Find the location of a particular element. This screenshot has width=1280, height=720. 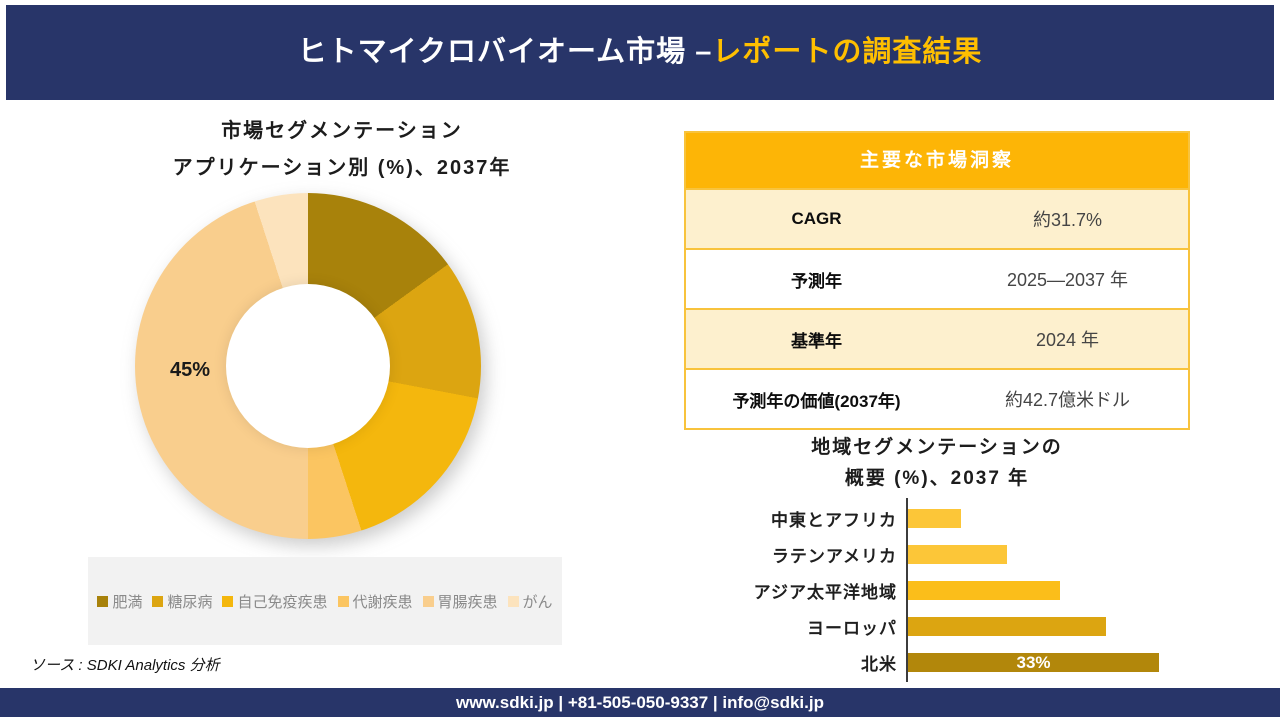

table-row: CAGR 約31.7% is located at coordinates (937, 218).